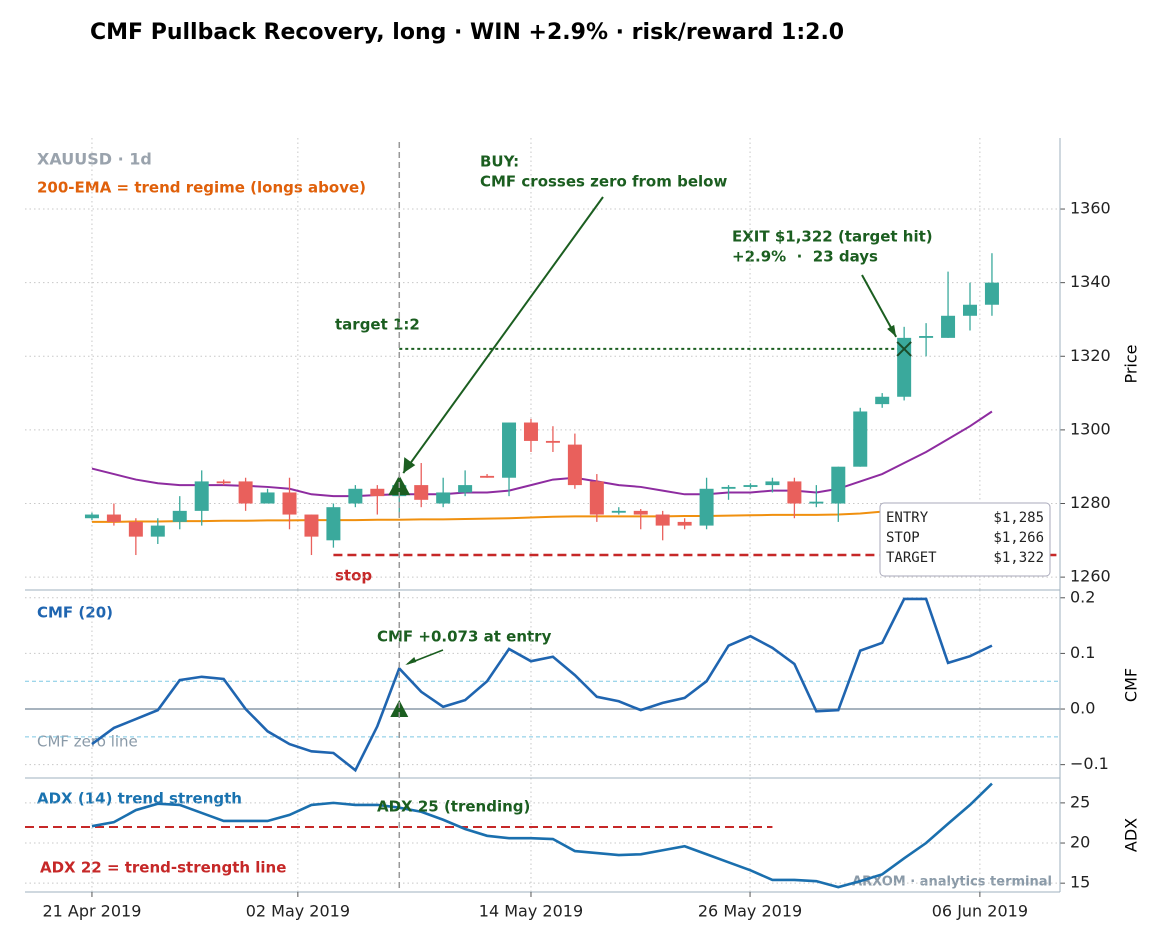  I want to click on y-tick-label: 1260, so click(1090, 576).